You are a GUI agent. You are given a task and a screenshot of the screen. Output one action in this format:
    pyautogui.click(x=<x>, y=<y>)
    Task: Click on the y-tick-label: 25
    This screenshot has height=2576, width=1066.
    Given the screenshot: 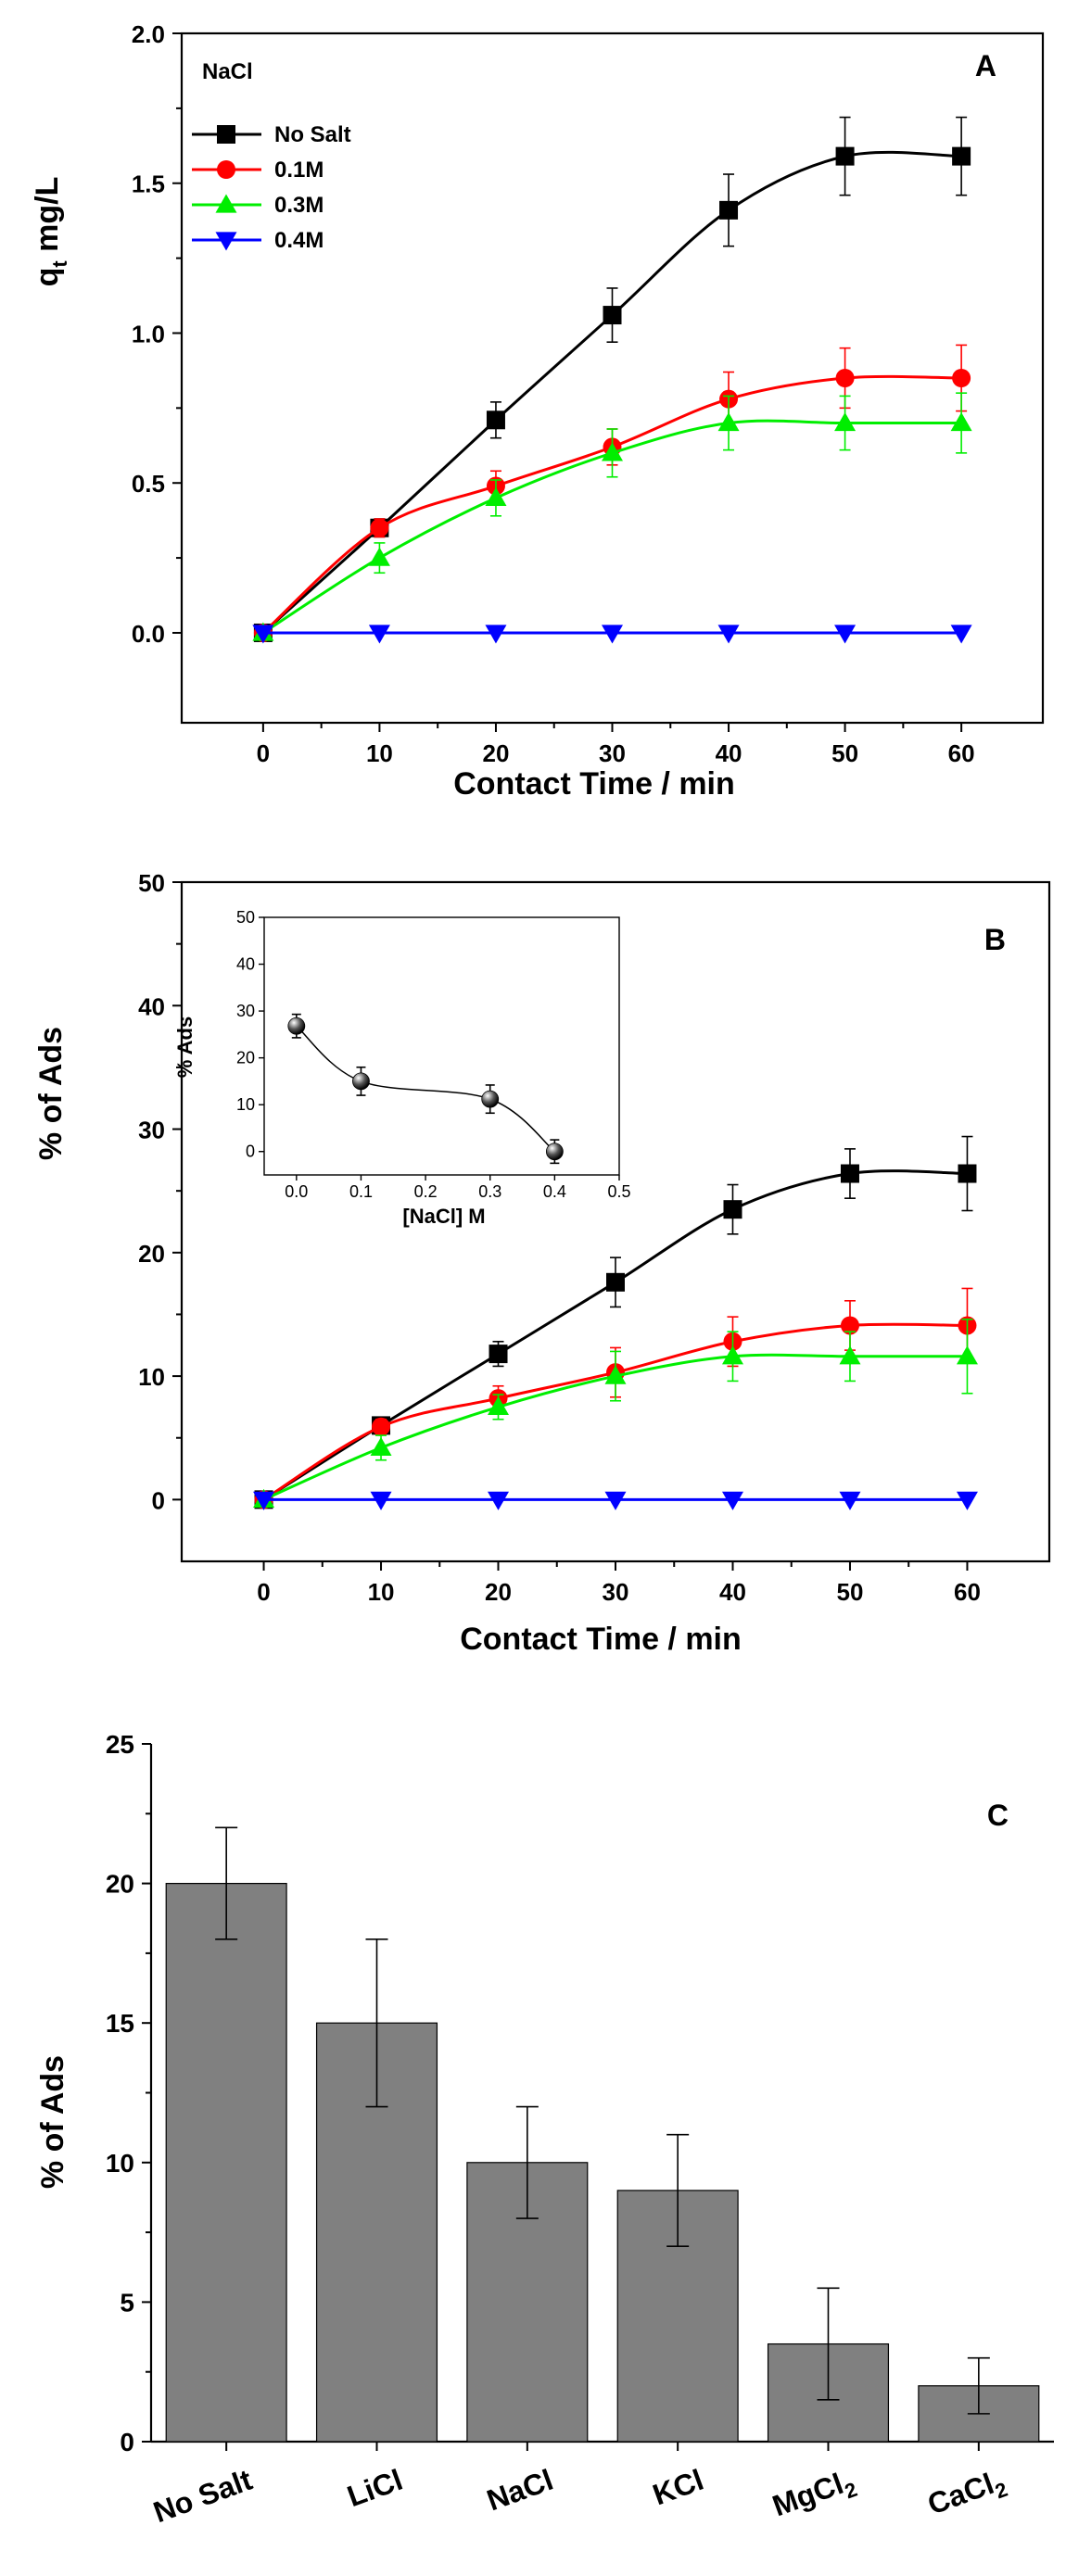 What is the action you would take?
    pyautogui.click(x=120, y=1744)
    